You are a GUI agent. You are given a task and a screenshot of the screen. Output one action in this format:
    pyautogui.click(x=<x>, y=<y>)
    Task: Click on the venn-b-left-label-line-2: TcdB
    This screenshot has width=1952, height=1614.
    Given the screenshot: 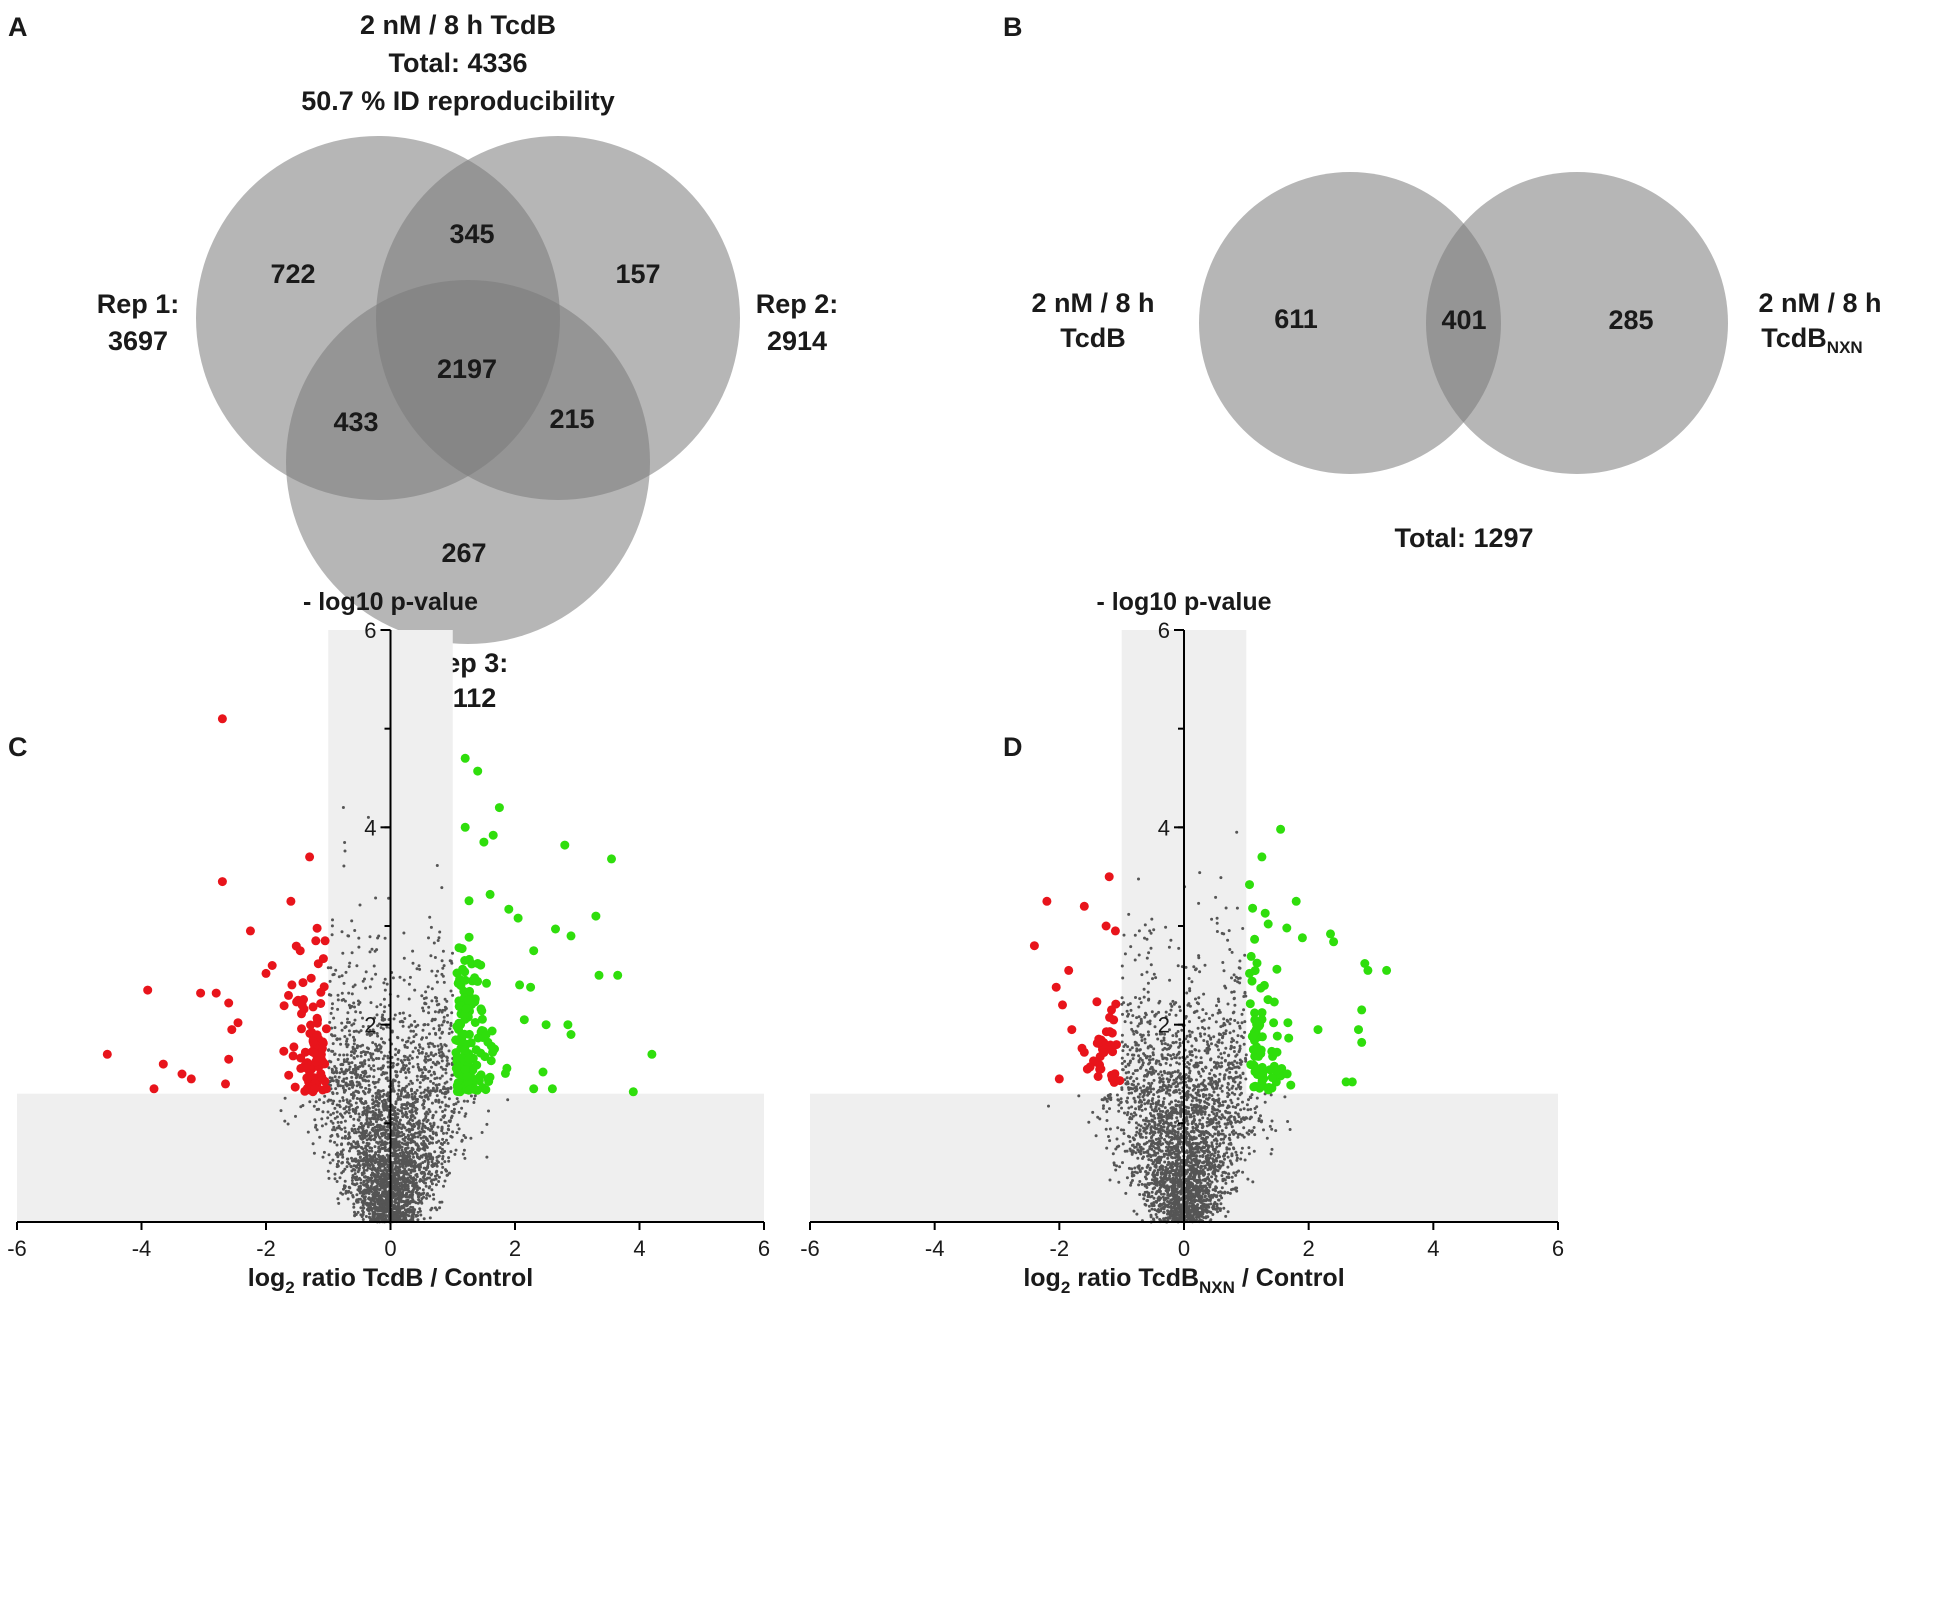 What is the action you would take?
    pyautogui.click(x=1093, y=338)
    